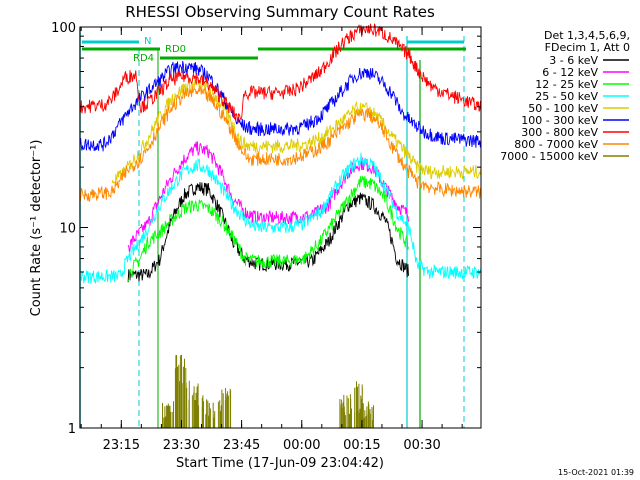 Image resolution: width=640 pixels, height=480 pixels. What do you see at coordinates (280, 463) in the screenshot?
I see `x-axis-label: Start Time (17-Jun-09 23:04:42)` at bounding box center [280, 463].